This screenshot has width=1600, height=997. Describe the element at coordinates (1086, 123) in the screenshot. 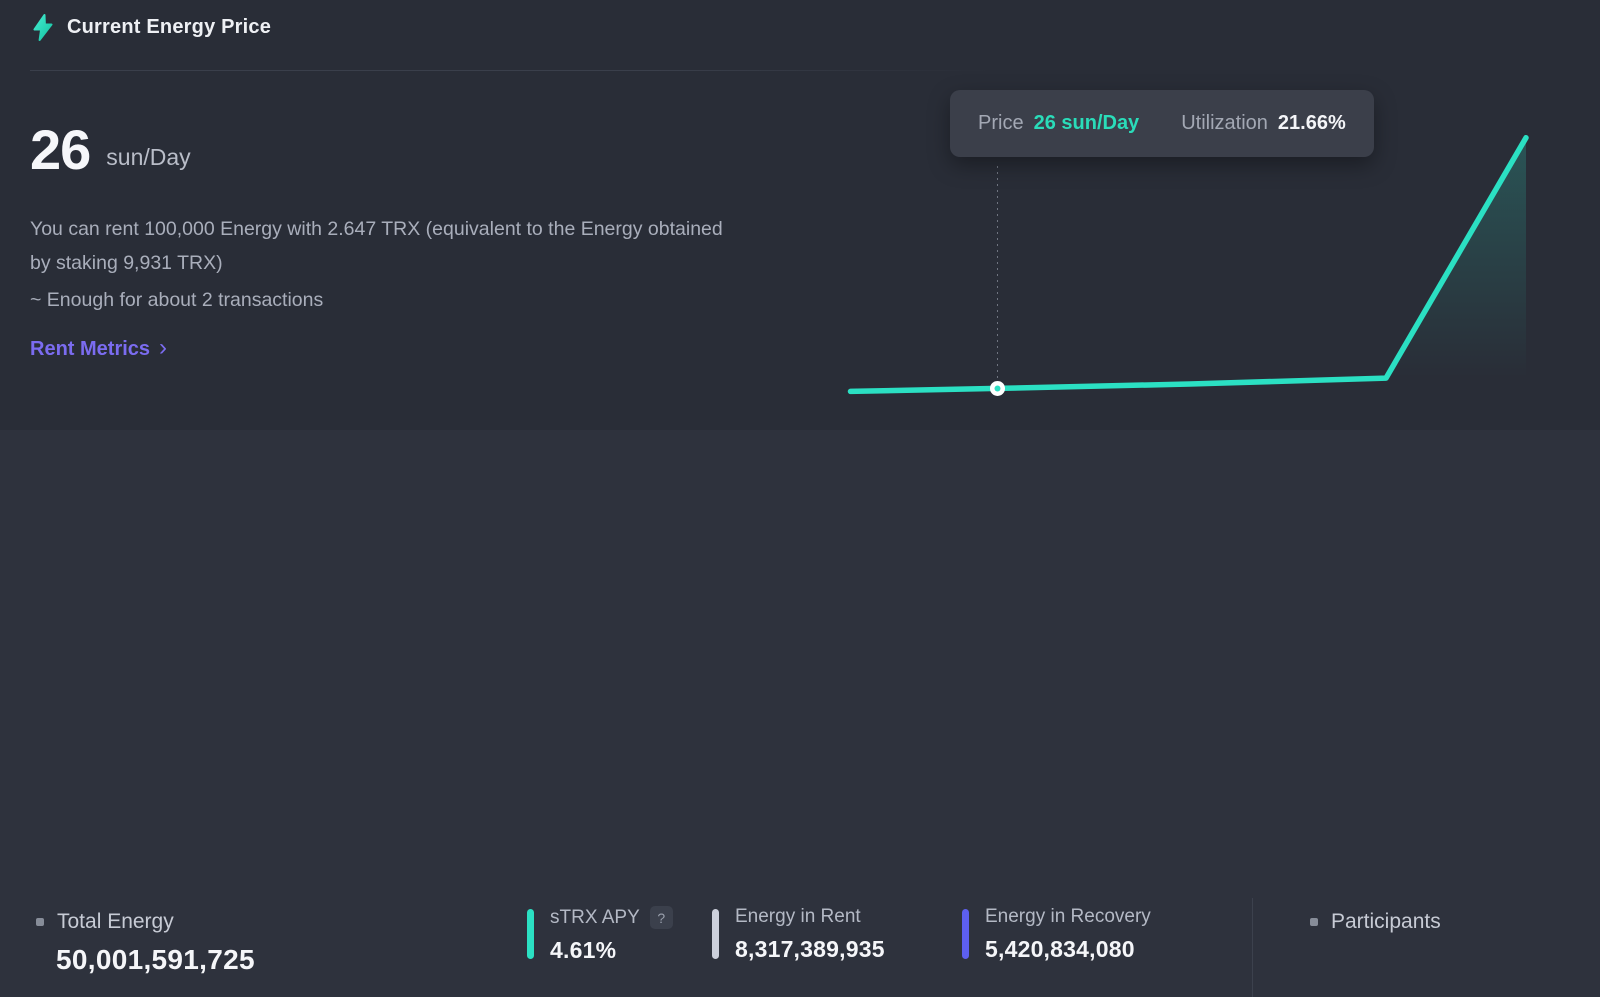

I see `tooltip-price-value: 26 sun/Day` at that location.